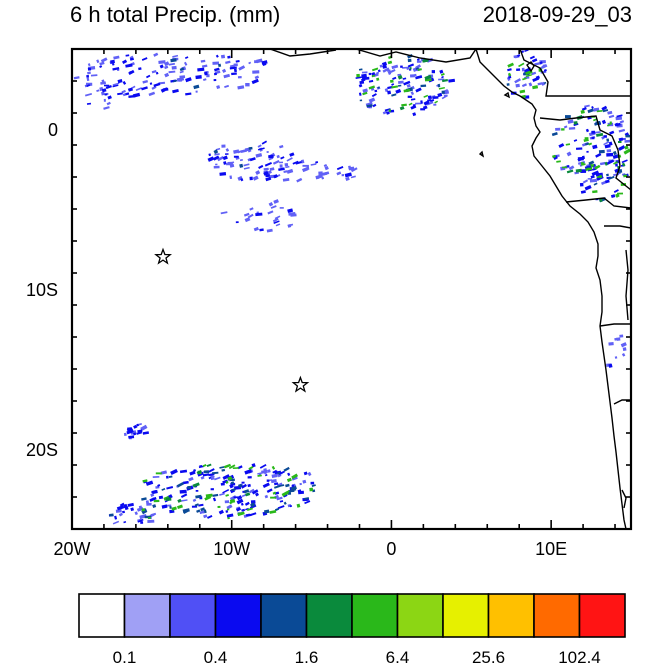  I want to click on colorbar, so click(352, 615).